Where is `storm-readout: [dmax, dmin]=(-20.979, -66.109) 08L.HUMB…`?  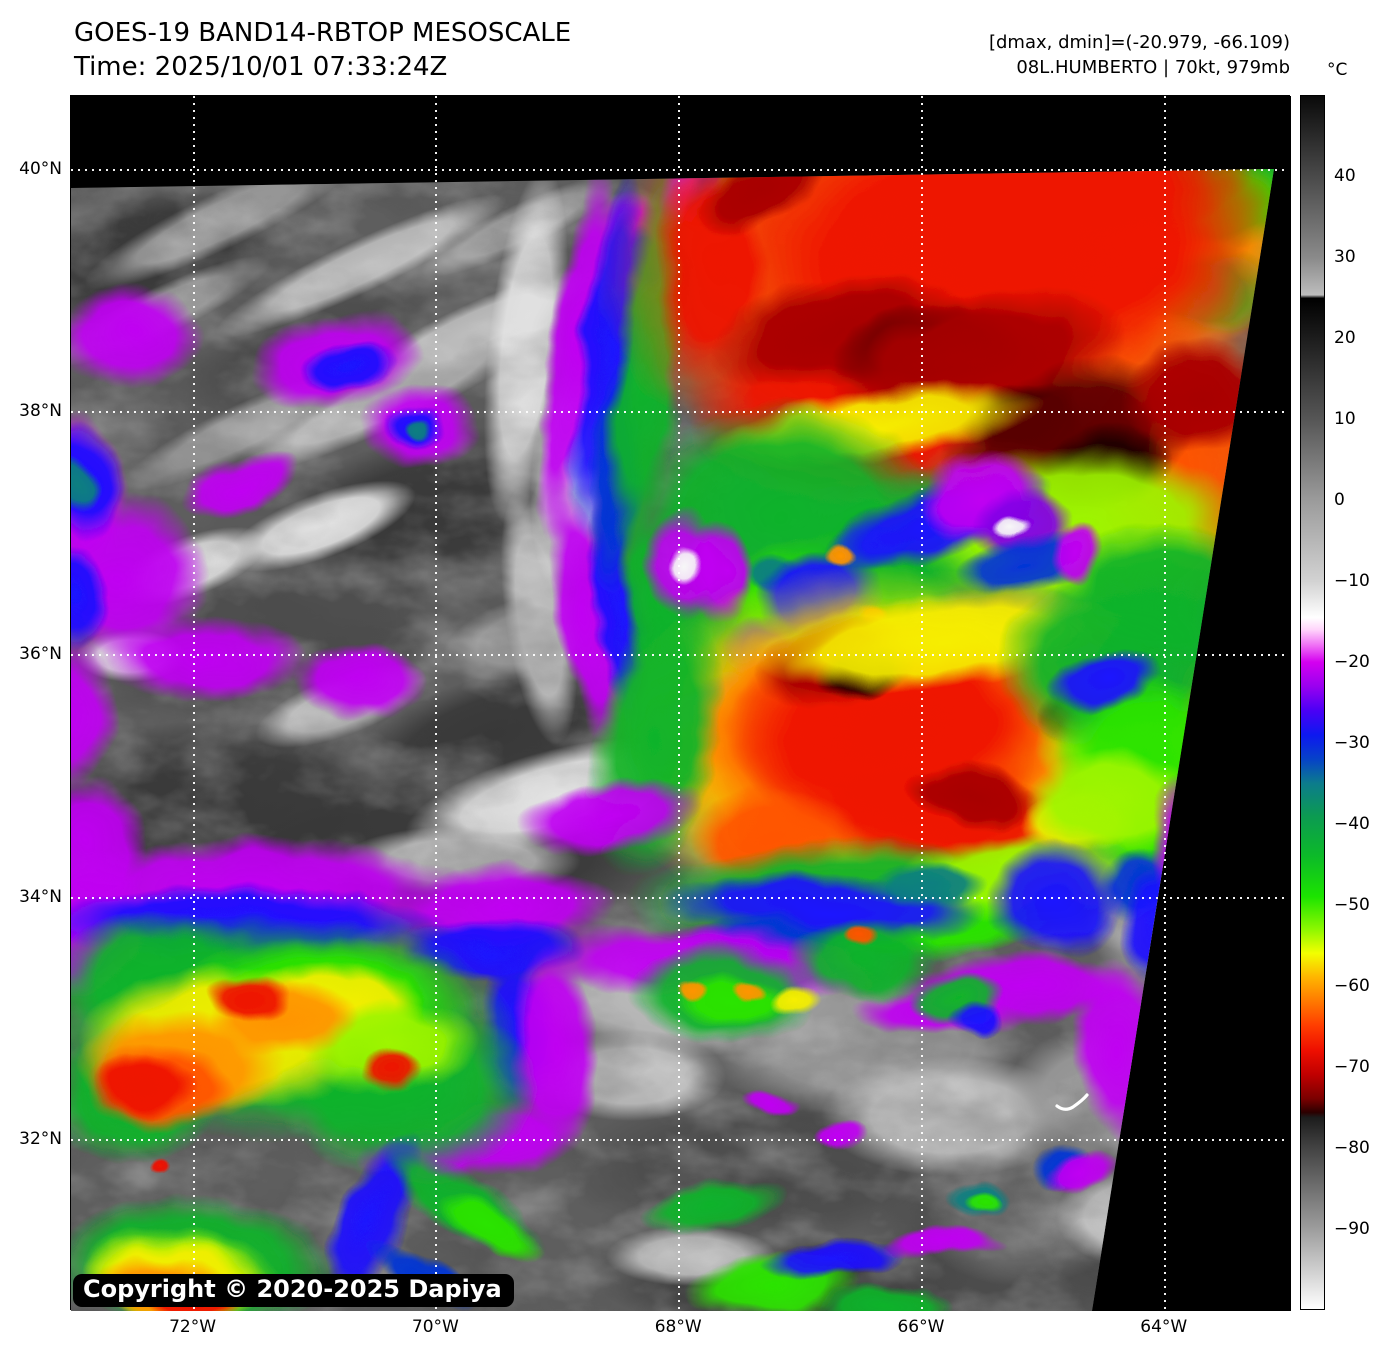 storm-readout: [dmax, dmin]=(-20.979, -66.109) 08L.HUMB… is located at coordinates (1139, 55).